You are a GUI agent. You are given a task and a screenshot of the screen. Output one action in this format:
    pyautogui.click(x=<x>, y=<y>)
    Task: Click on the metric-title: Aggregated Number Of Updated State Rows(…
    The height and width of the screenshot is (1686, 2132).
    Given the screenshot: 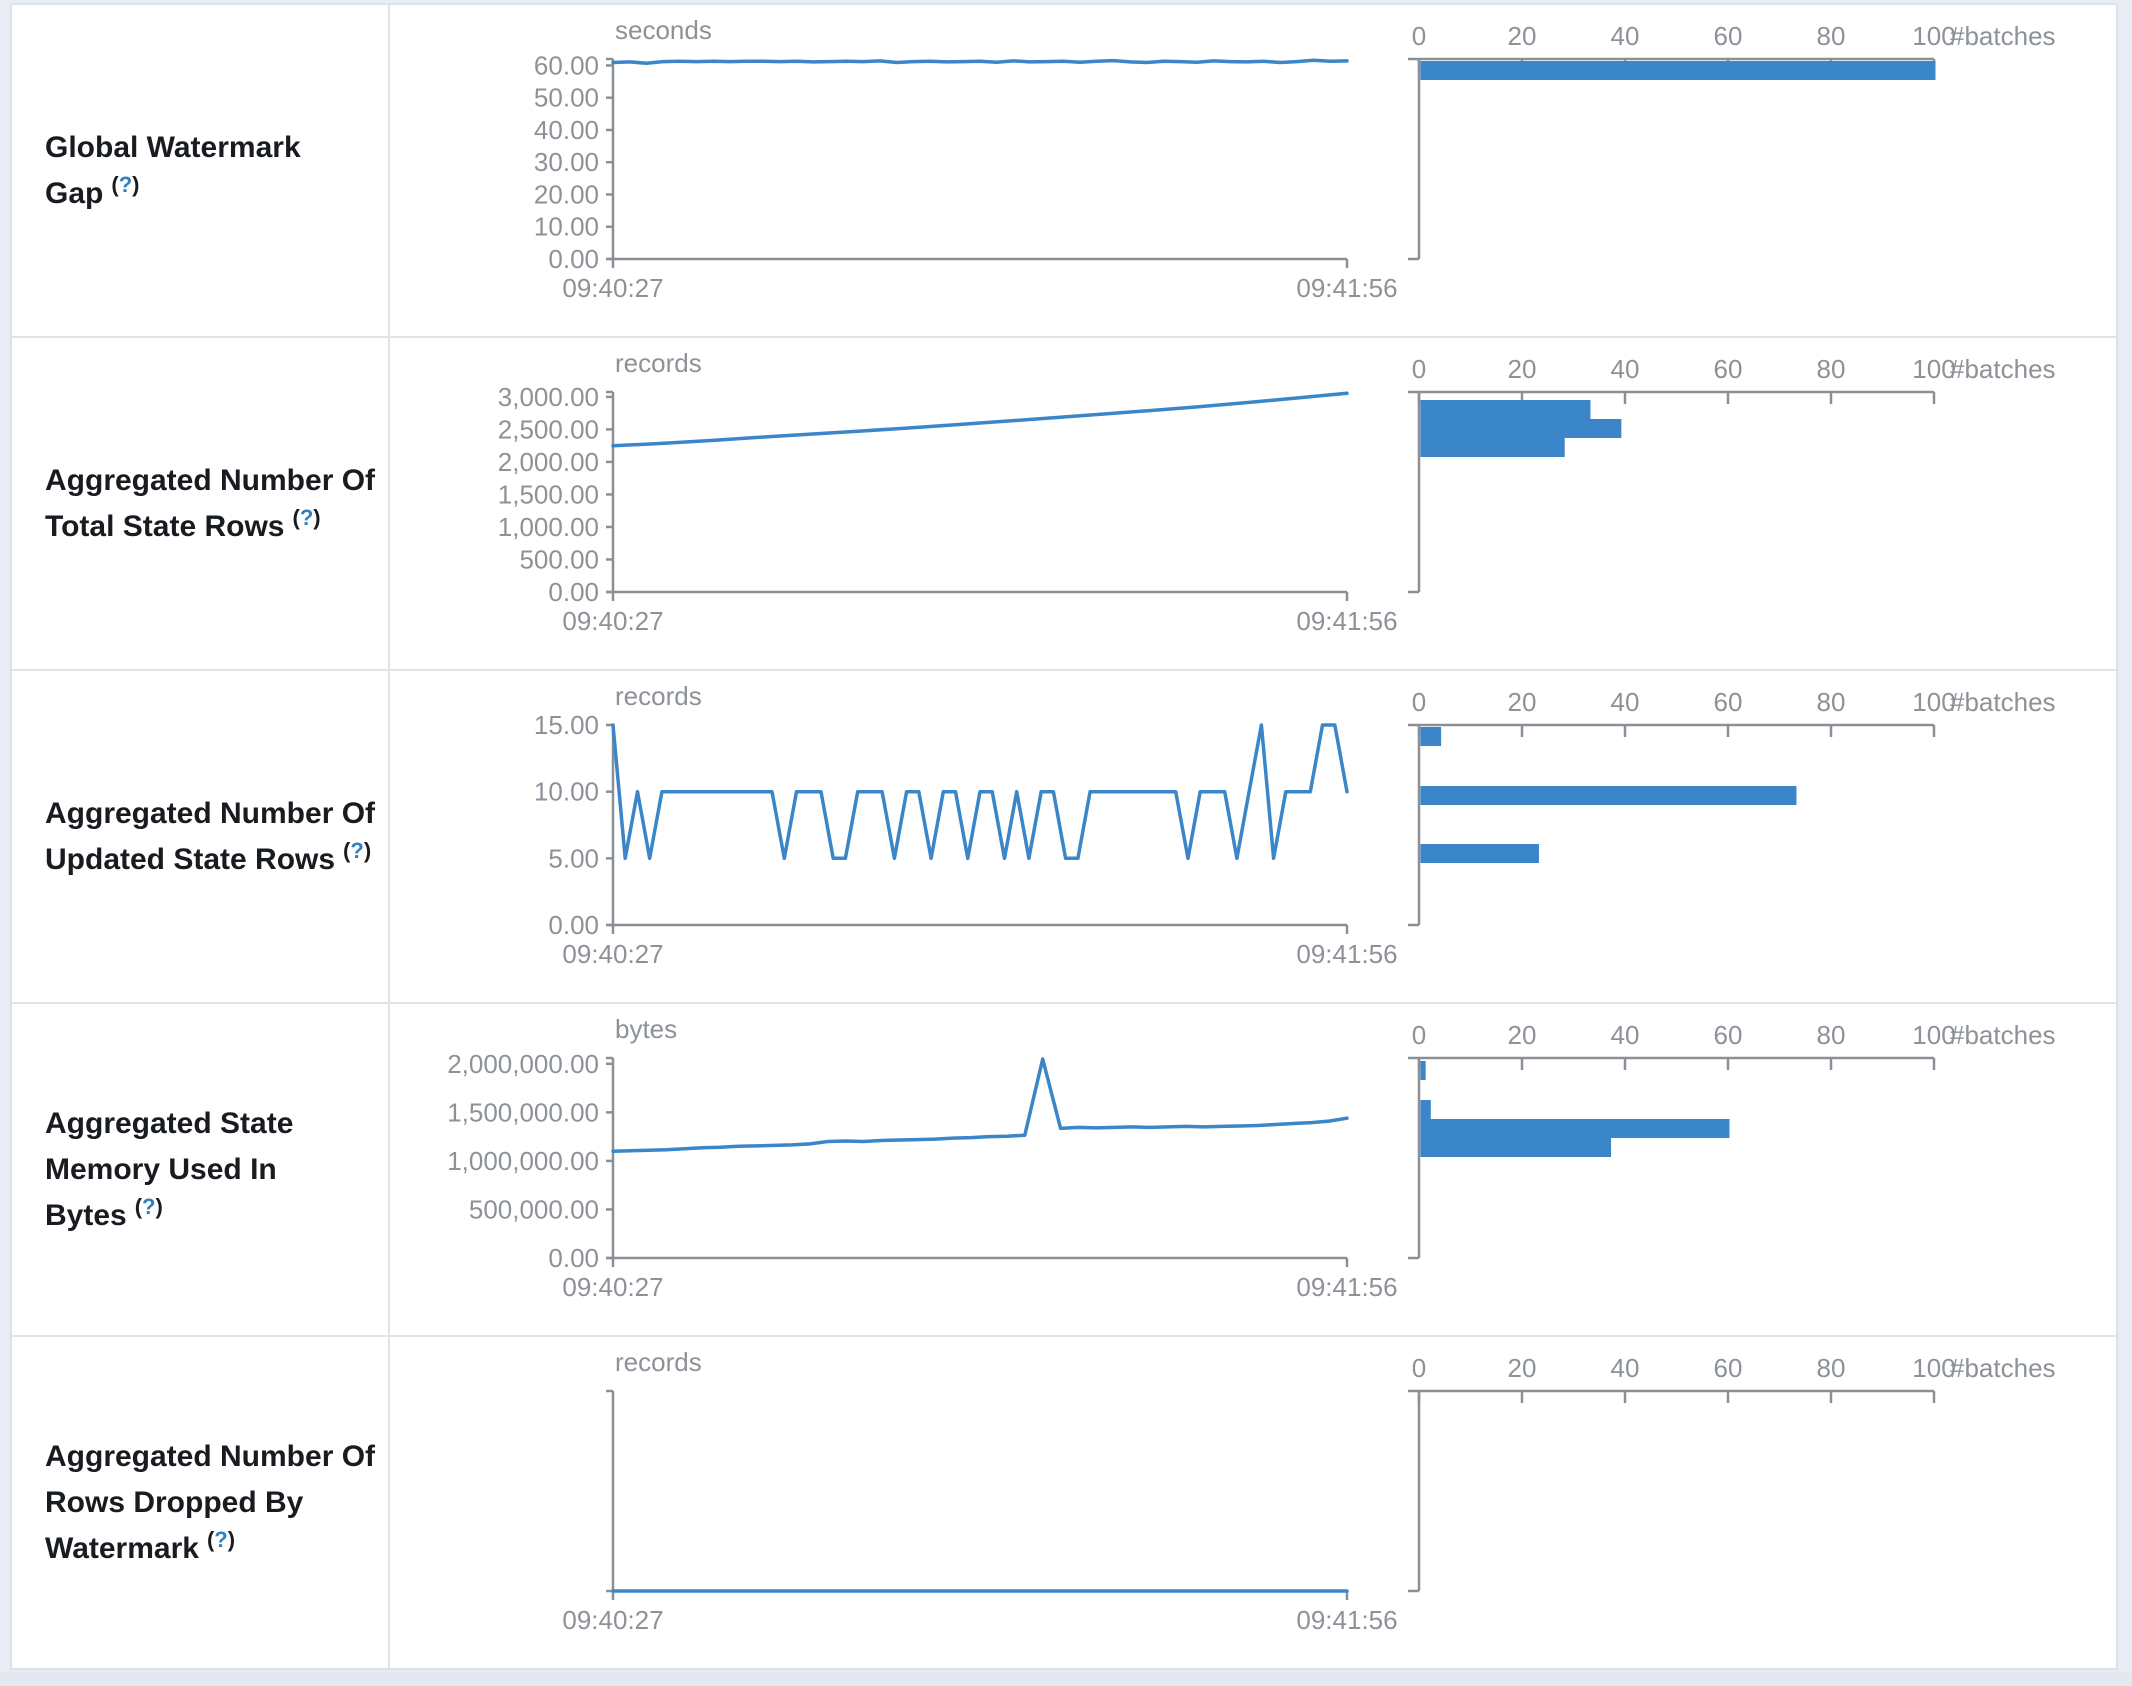 What is the action you would take?
    pyautogui.click(x=213, y=837)
    